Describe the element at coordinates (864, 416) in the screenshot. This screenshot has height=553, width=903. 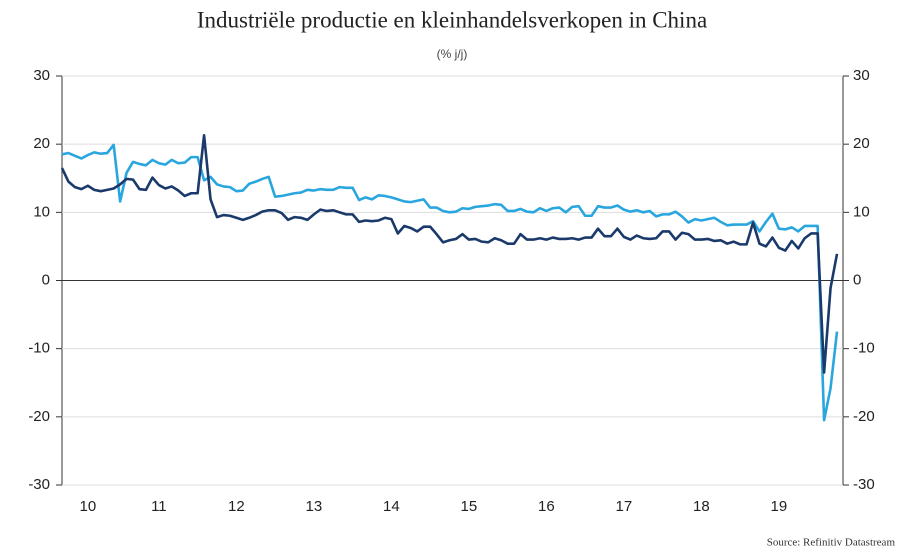
I see `y2-tick-label: -20` at that location.